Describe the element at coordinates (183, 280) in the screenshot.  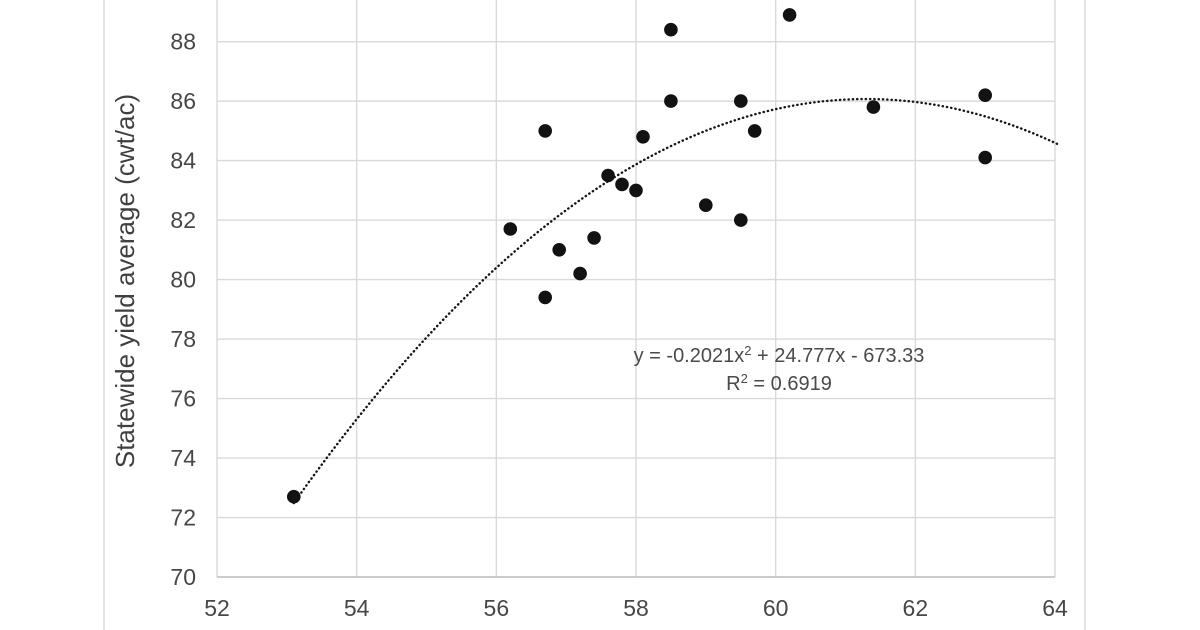
I see `y-tick-label: 80` at that location.